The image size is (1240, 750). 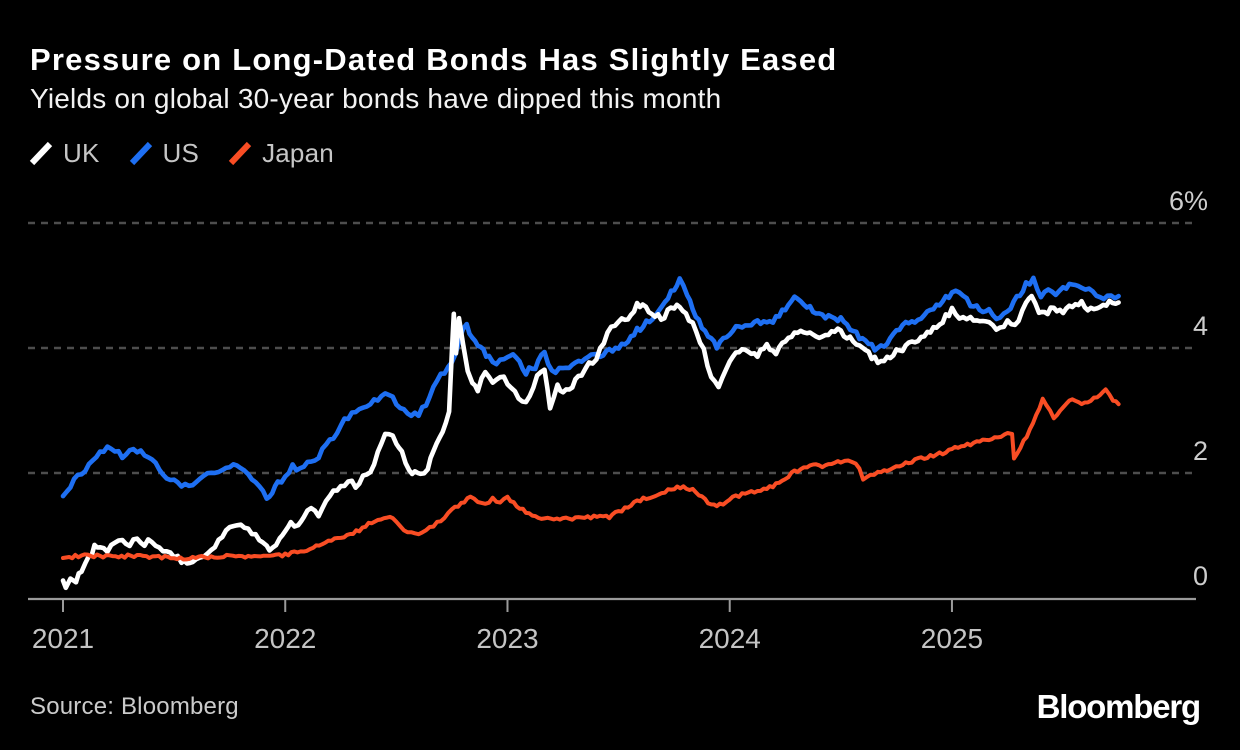 I want to click on bloomberg-logo: Bloomberg, so click(x=1119, y=706).